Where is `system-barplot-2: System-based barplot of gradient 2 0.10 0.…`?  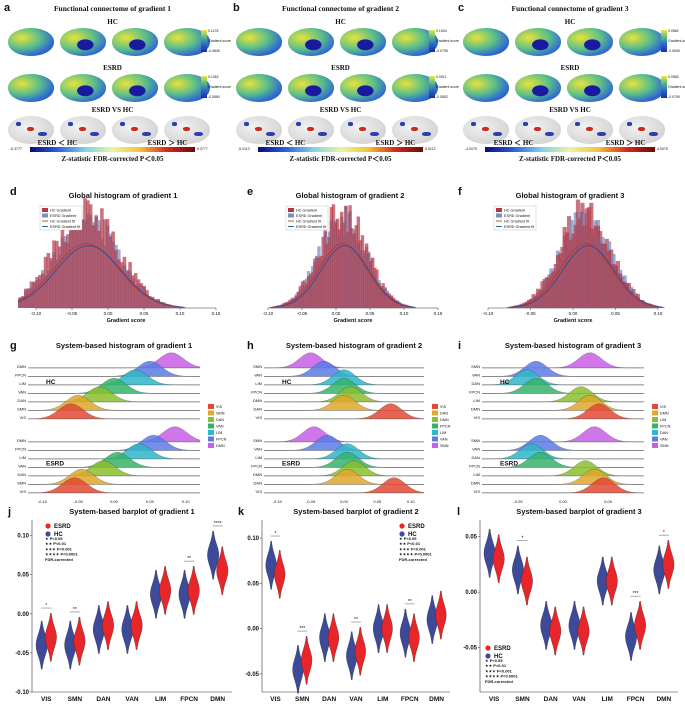
system-barplot-2: System-based barplot of gradient 2 0.10 0.… is located at coordinates (347, 605).